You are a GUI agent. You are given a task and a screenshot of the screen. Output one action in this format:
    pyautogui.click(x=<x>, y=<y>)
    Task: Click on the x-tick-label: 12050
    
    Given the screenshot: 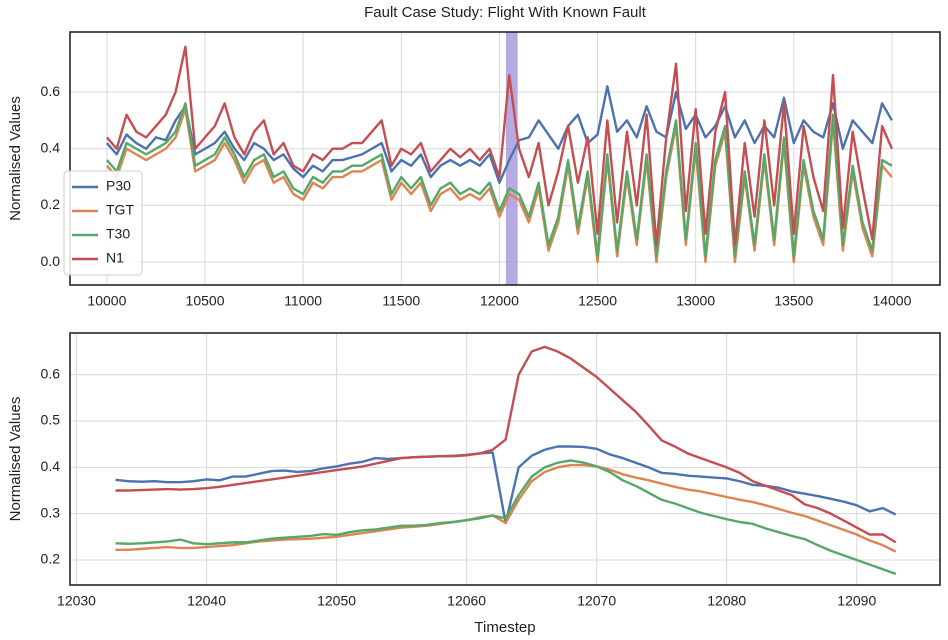 What is the action you would take?
    pyautogui.click(x=336, y=601)
    